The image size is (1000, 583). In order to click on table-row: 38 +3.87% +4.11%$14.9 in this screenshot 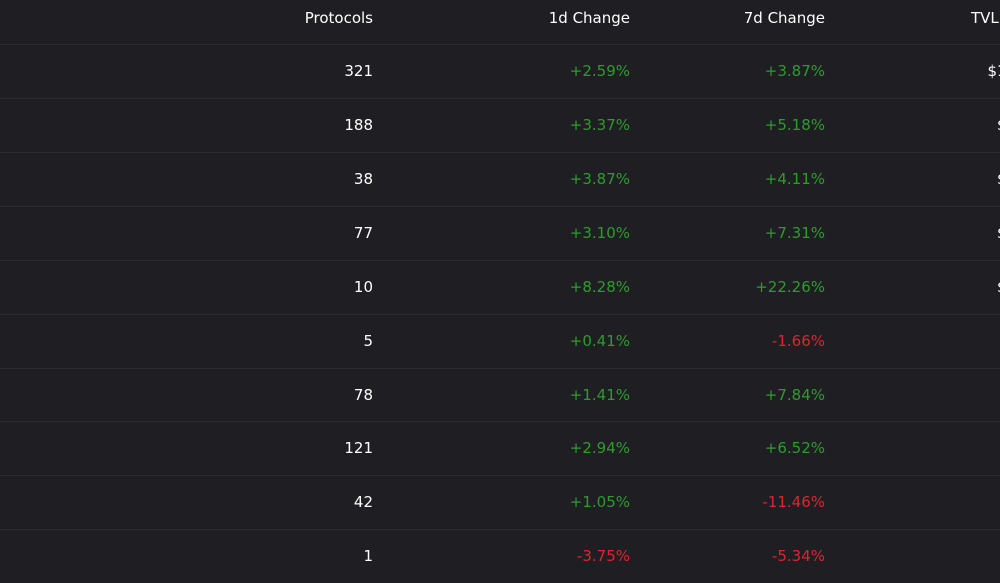, I will do `click(500, 179)`.